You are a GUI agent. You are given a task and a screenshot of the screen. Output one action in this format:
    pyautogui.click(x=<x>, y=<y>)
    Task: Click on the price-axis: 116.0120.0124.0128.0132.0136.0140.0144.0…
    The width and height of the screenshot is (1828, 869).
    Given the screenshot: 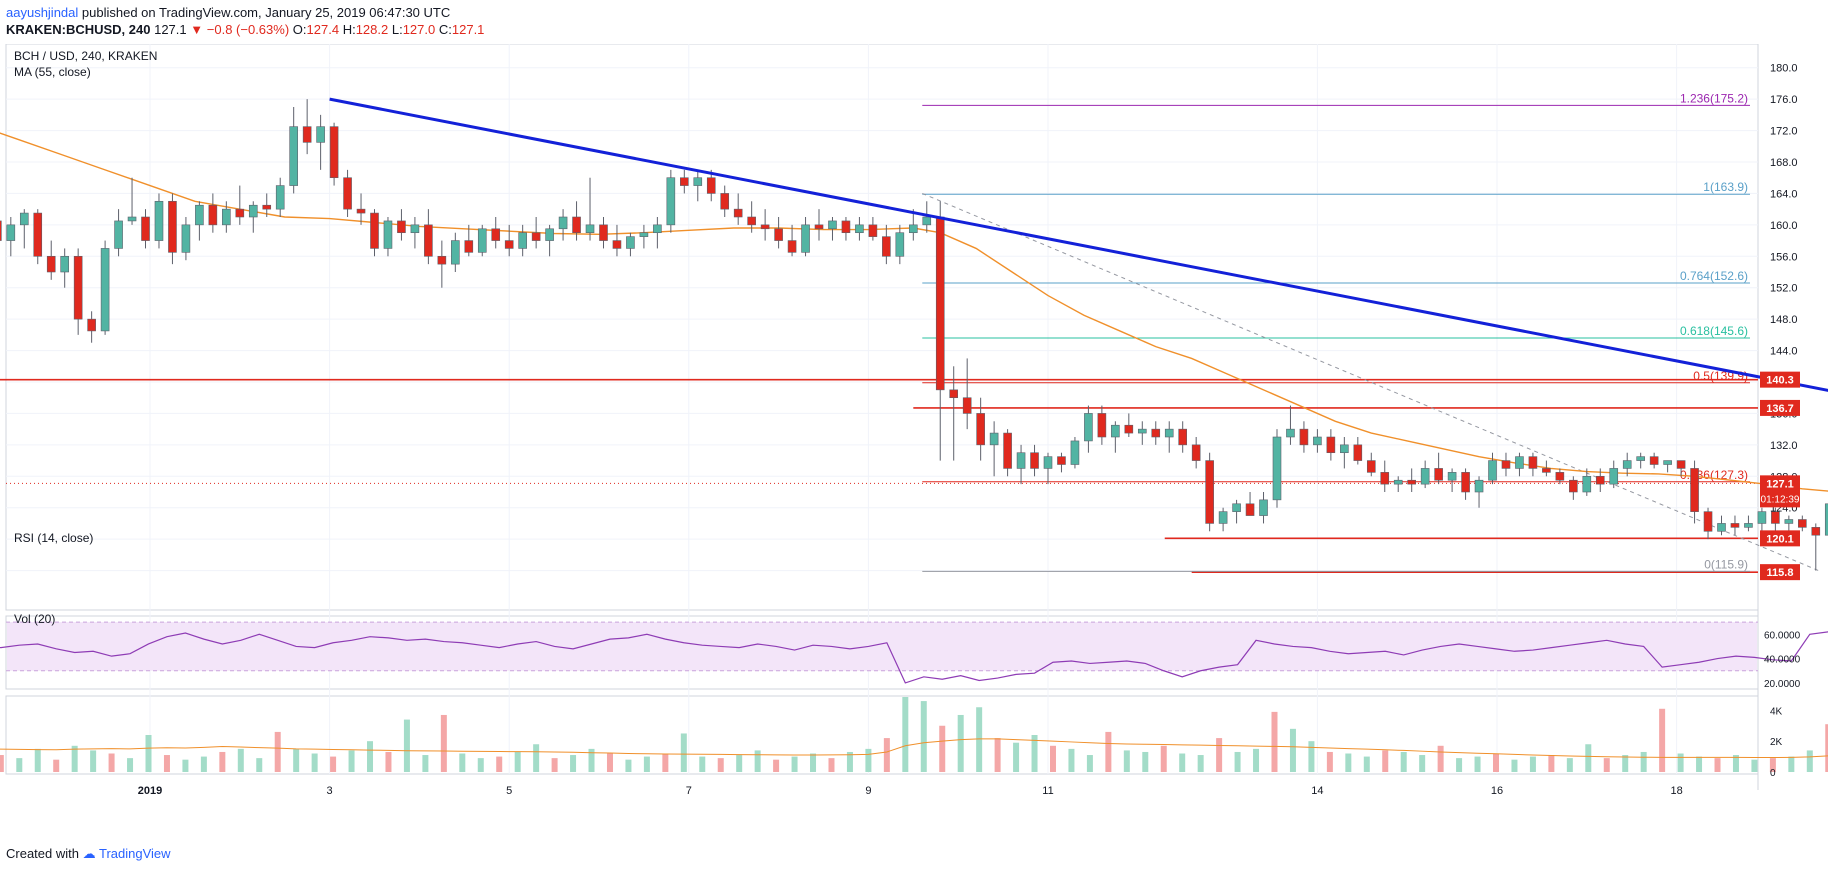 What is the action you would take?
    pyautogui.click(x=1780, y=421)
    